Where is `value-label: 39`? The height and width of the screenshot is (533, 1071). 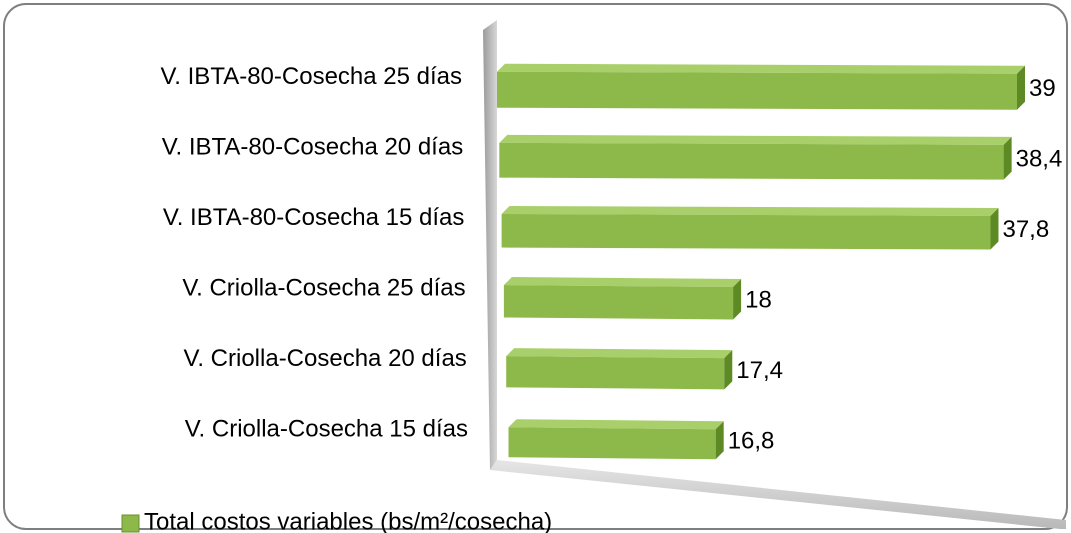 value-label: 39 is located at coordinates (1042, 88).